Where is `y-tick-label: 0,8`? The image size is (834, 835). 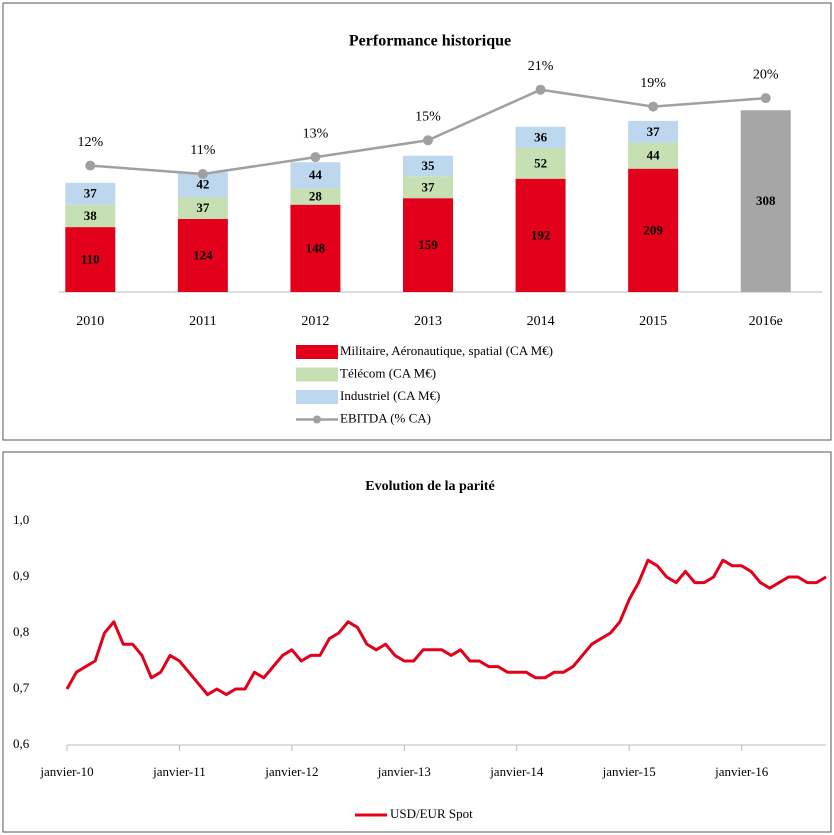 y-tick-label: 0,8 is located at coordinates (21, 631).